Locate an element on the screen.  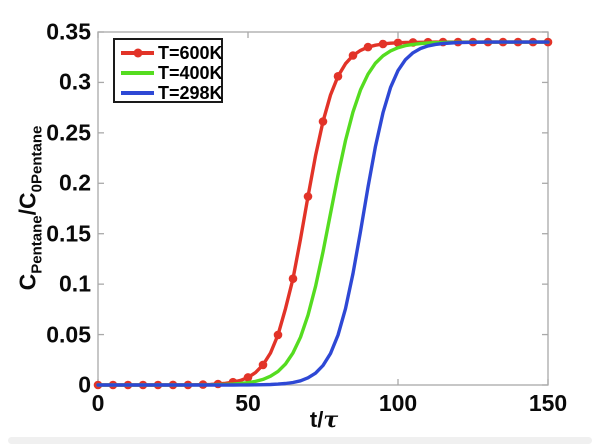
x-tick-label: 100 is located at coordinates (398, 403).